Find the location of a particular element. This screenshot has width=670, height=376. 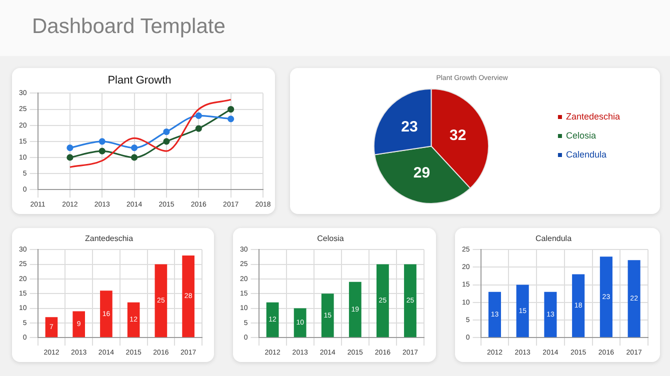

data-label: 23 is located at coordinates (409, 127).